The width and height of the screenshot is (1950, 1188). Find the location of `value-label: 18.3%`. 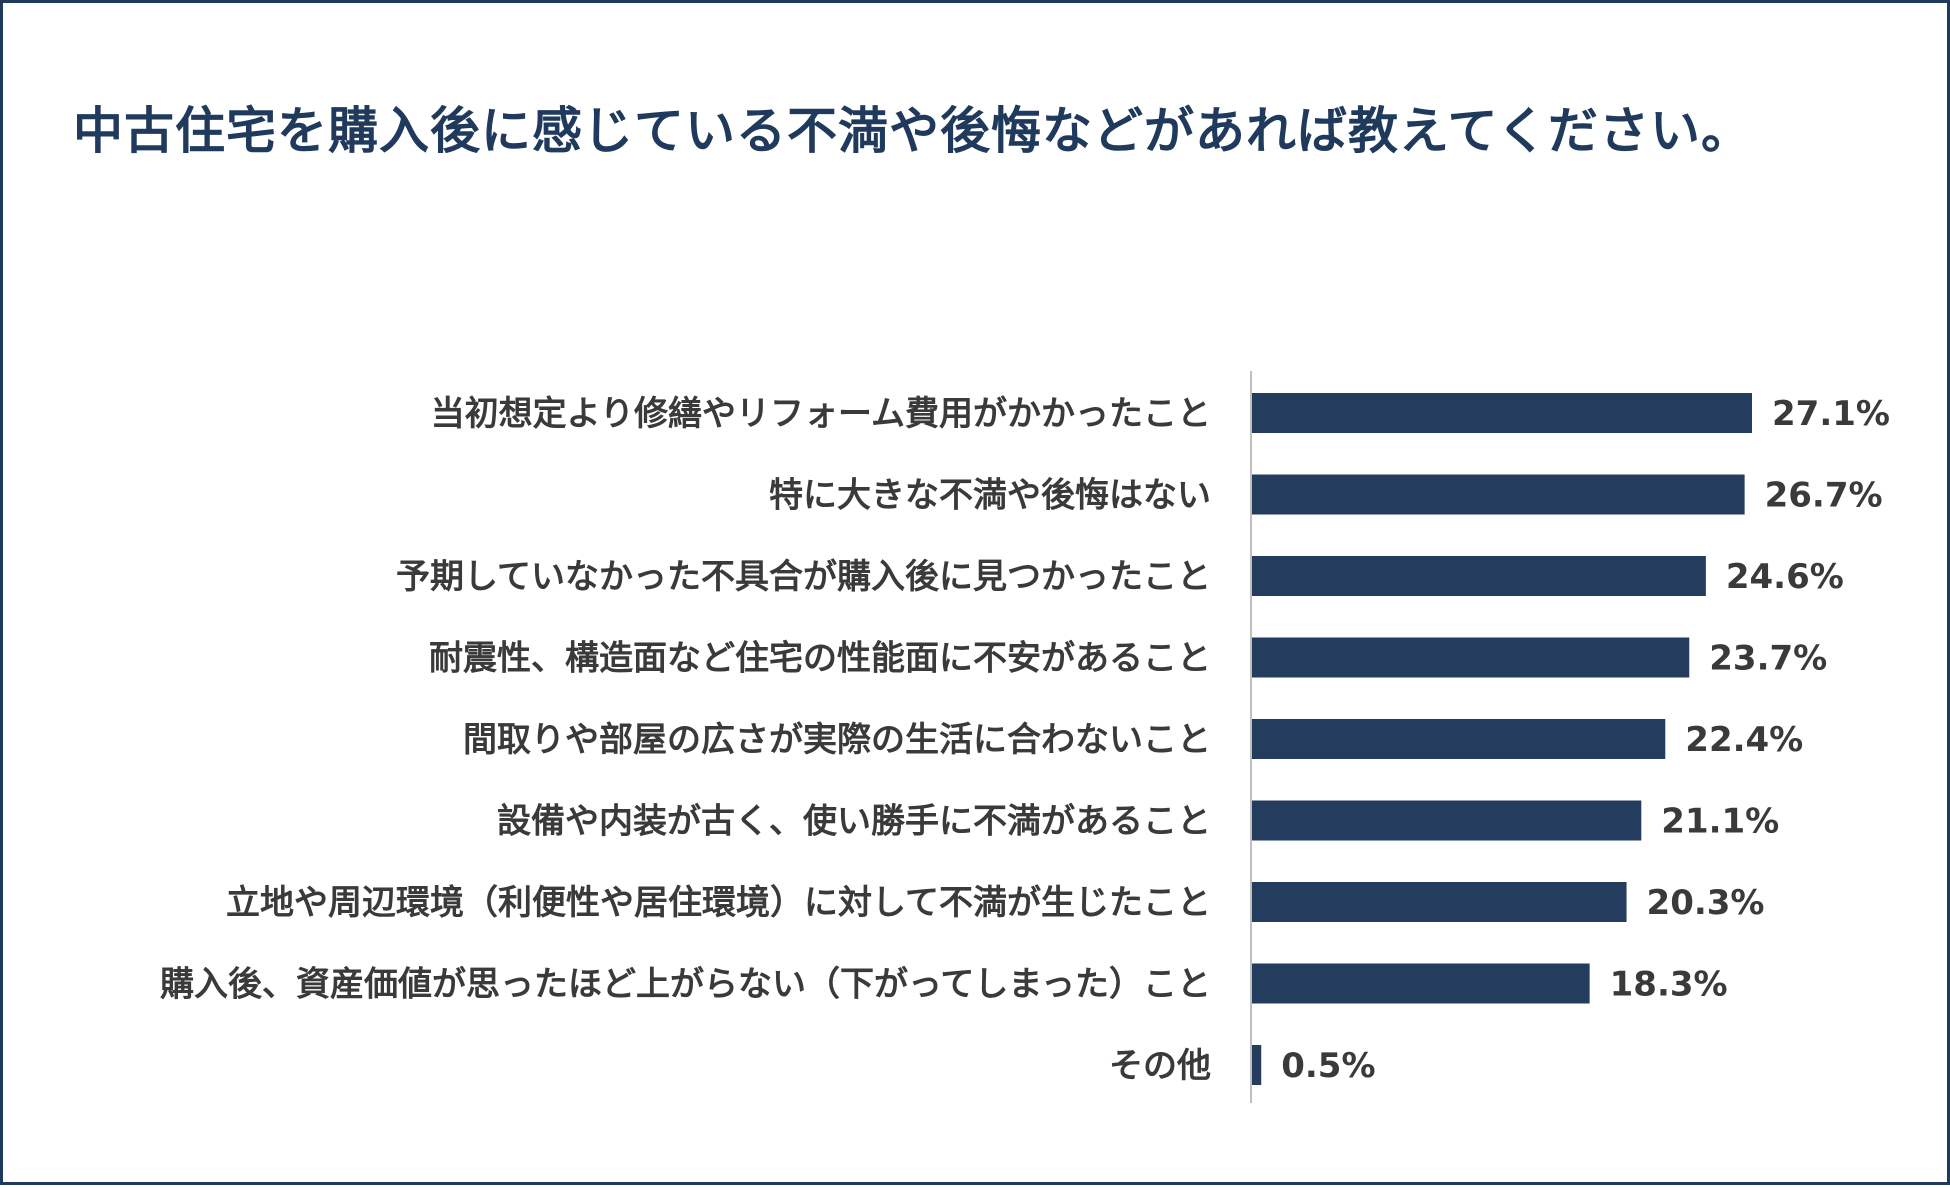

value-label: 18.3% is located at coordinates (1669, 985).